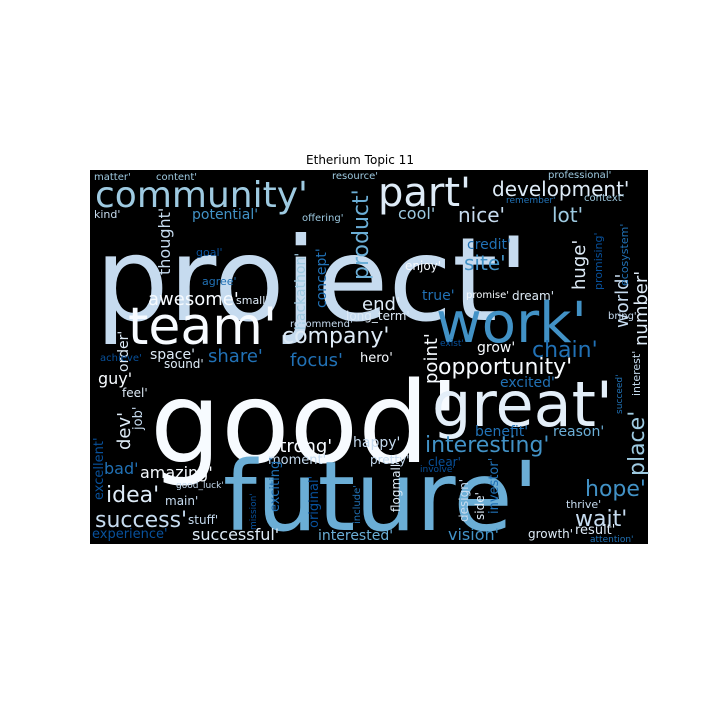 Image resolution: width=720 pixels, height=720 pixels. What do you see at coordinates (235, 356) in the screenshot?
I see `word-share: share'` at bounding box center [235, 356].